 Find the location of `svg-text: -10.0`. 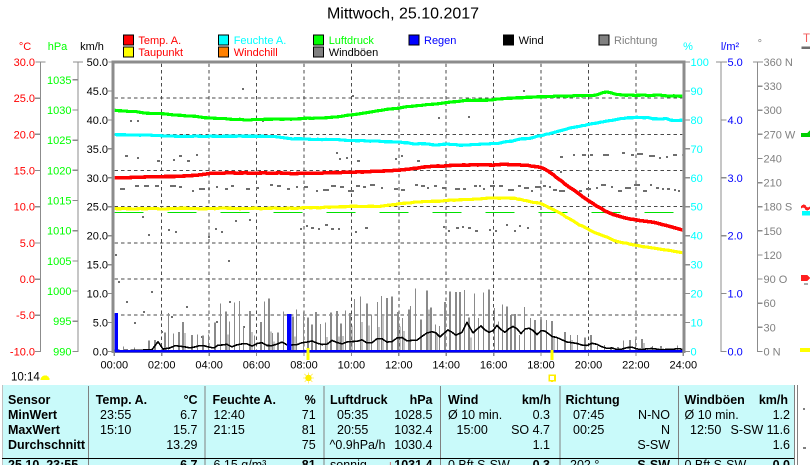

svg-text: -10.0 is located at coordinates (22, 352).